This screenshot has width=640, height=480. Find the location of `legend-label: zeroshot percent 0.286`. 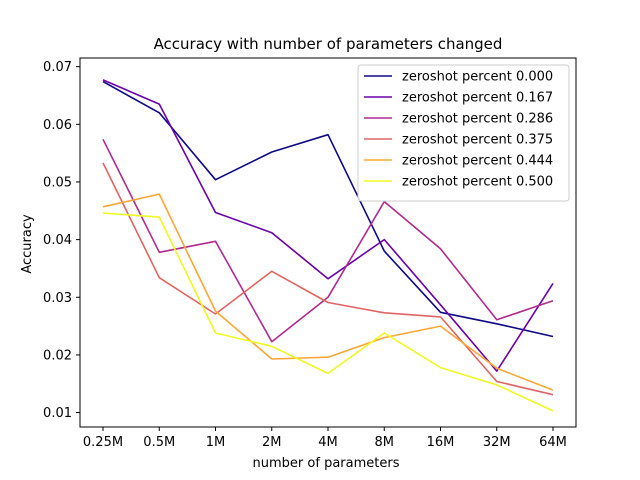

legend-label: zeroshot percent 0.286 is located at coordinates (477, 119).